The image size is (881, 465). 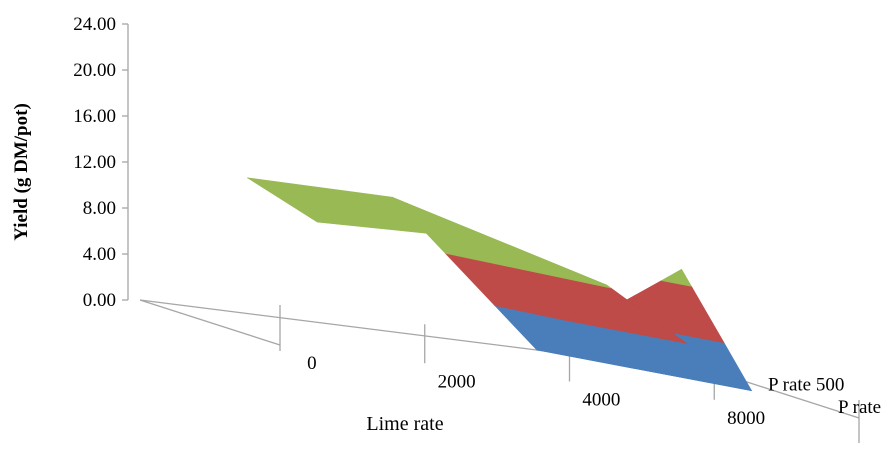 What do you see at coordinates (94, 162) in the screenshot?
I see `value-tick-label: 12.00` at bounding box center [94, 162].